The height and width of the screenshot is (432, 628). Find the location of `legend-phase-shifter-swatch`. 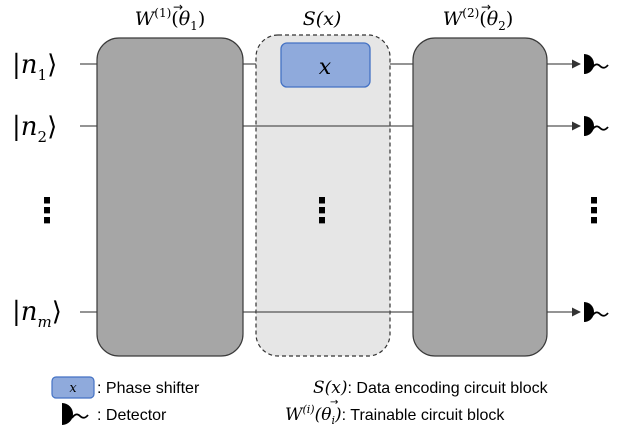

legend-phase-shifter-swatch is located at coordinates (73, 387).